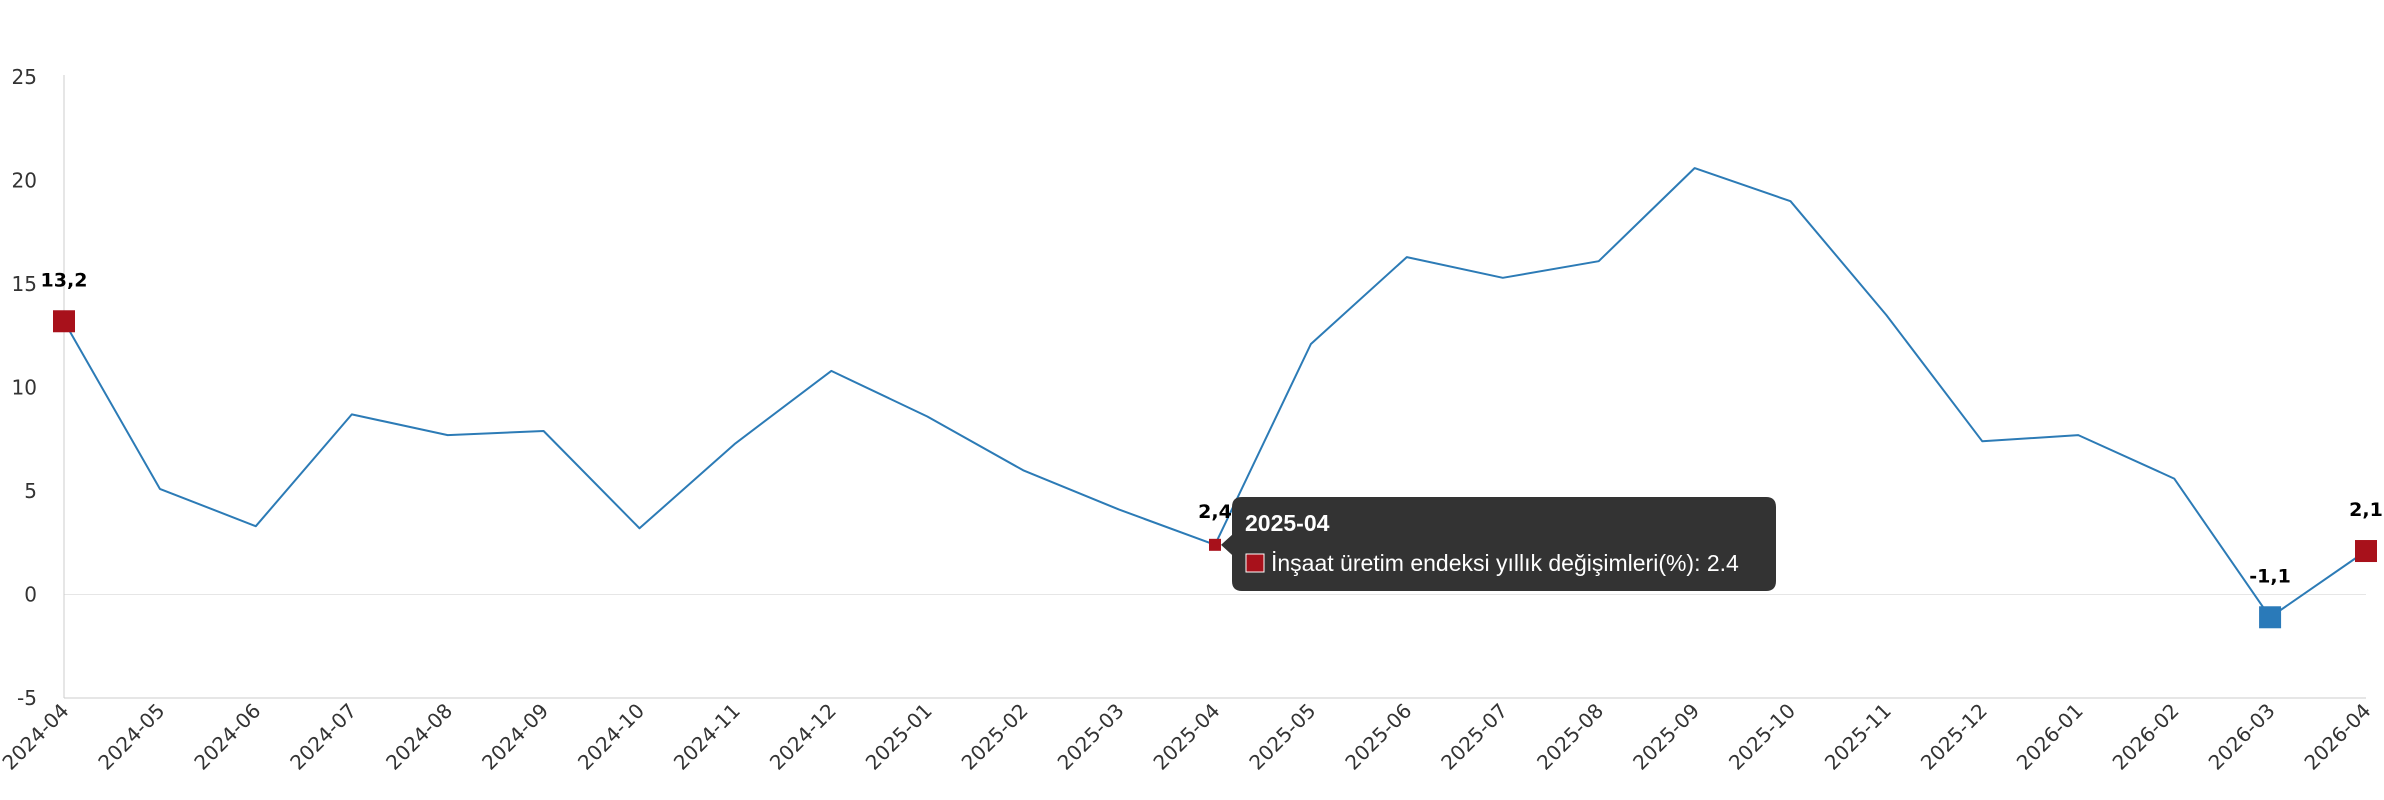  What do you see at coordinates (1186, 737) in the screenshot?
I see `x-tick-label: 2025-04` at bounding box center [1186, 737].